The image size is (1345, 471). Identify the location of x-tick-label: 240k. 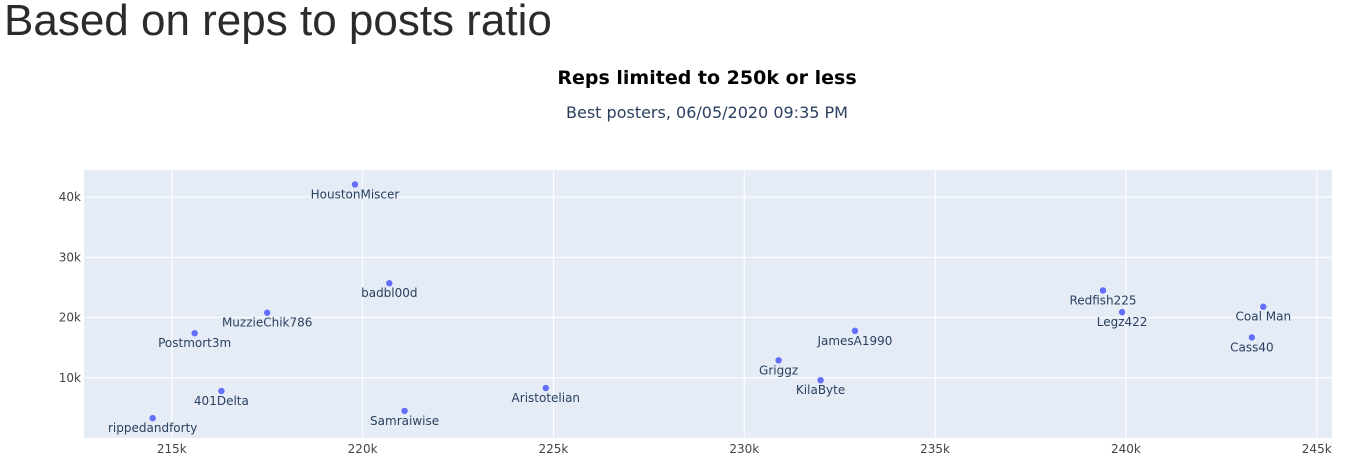
(1126, 449).